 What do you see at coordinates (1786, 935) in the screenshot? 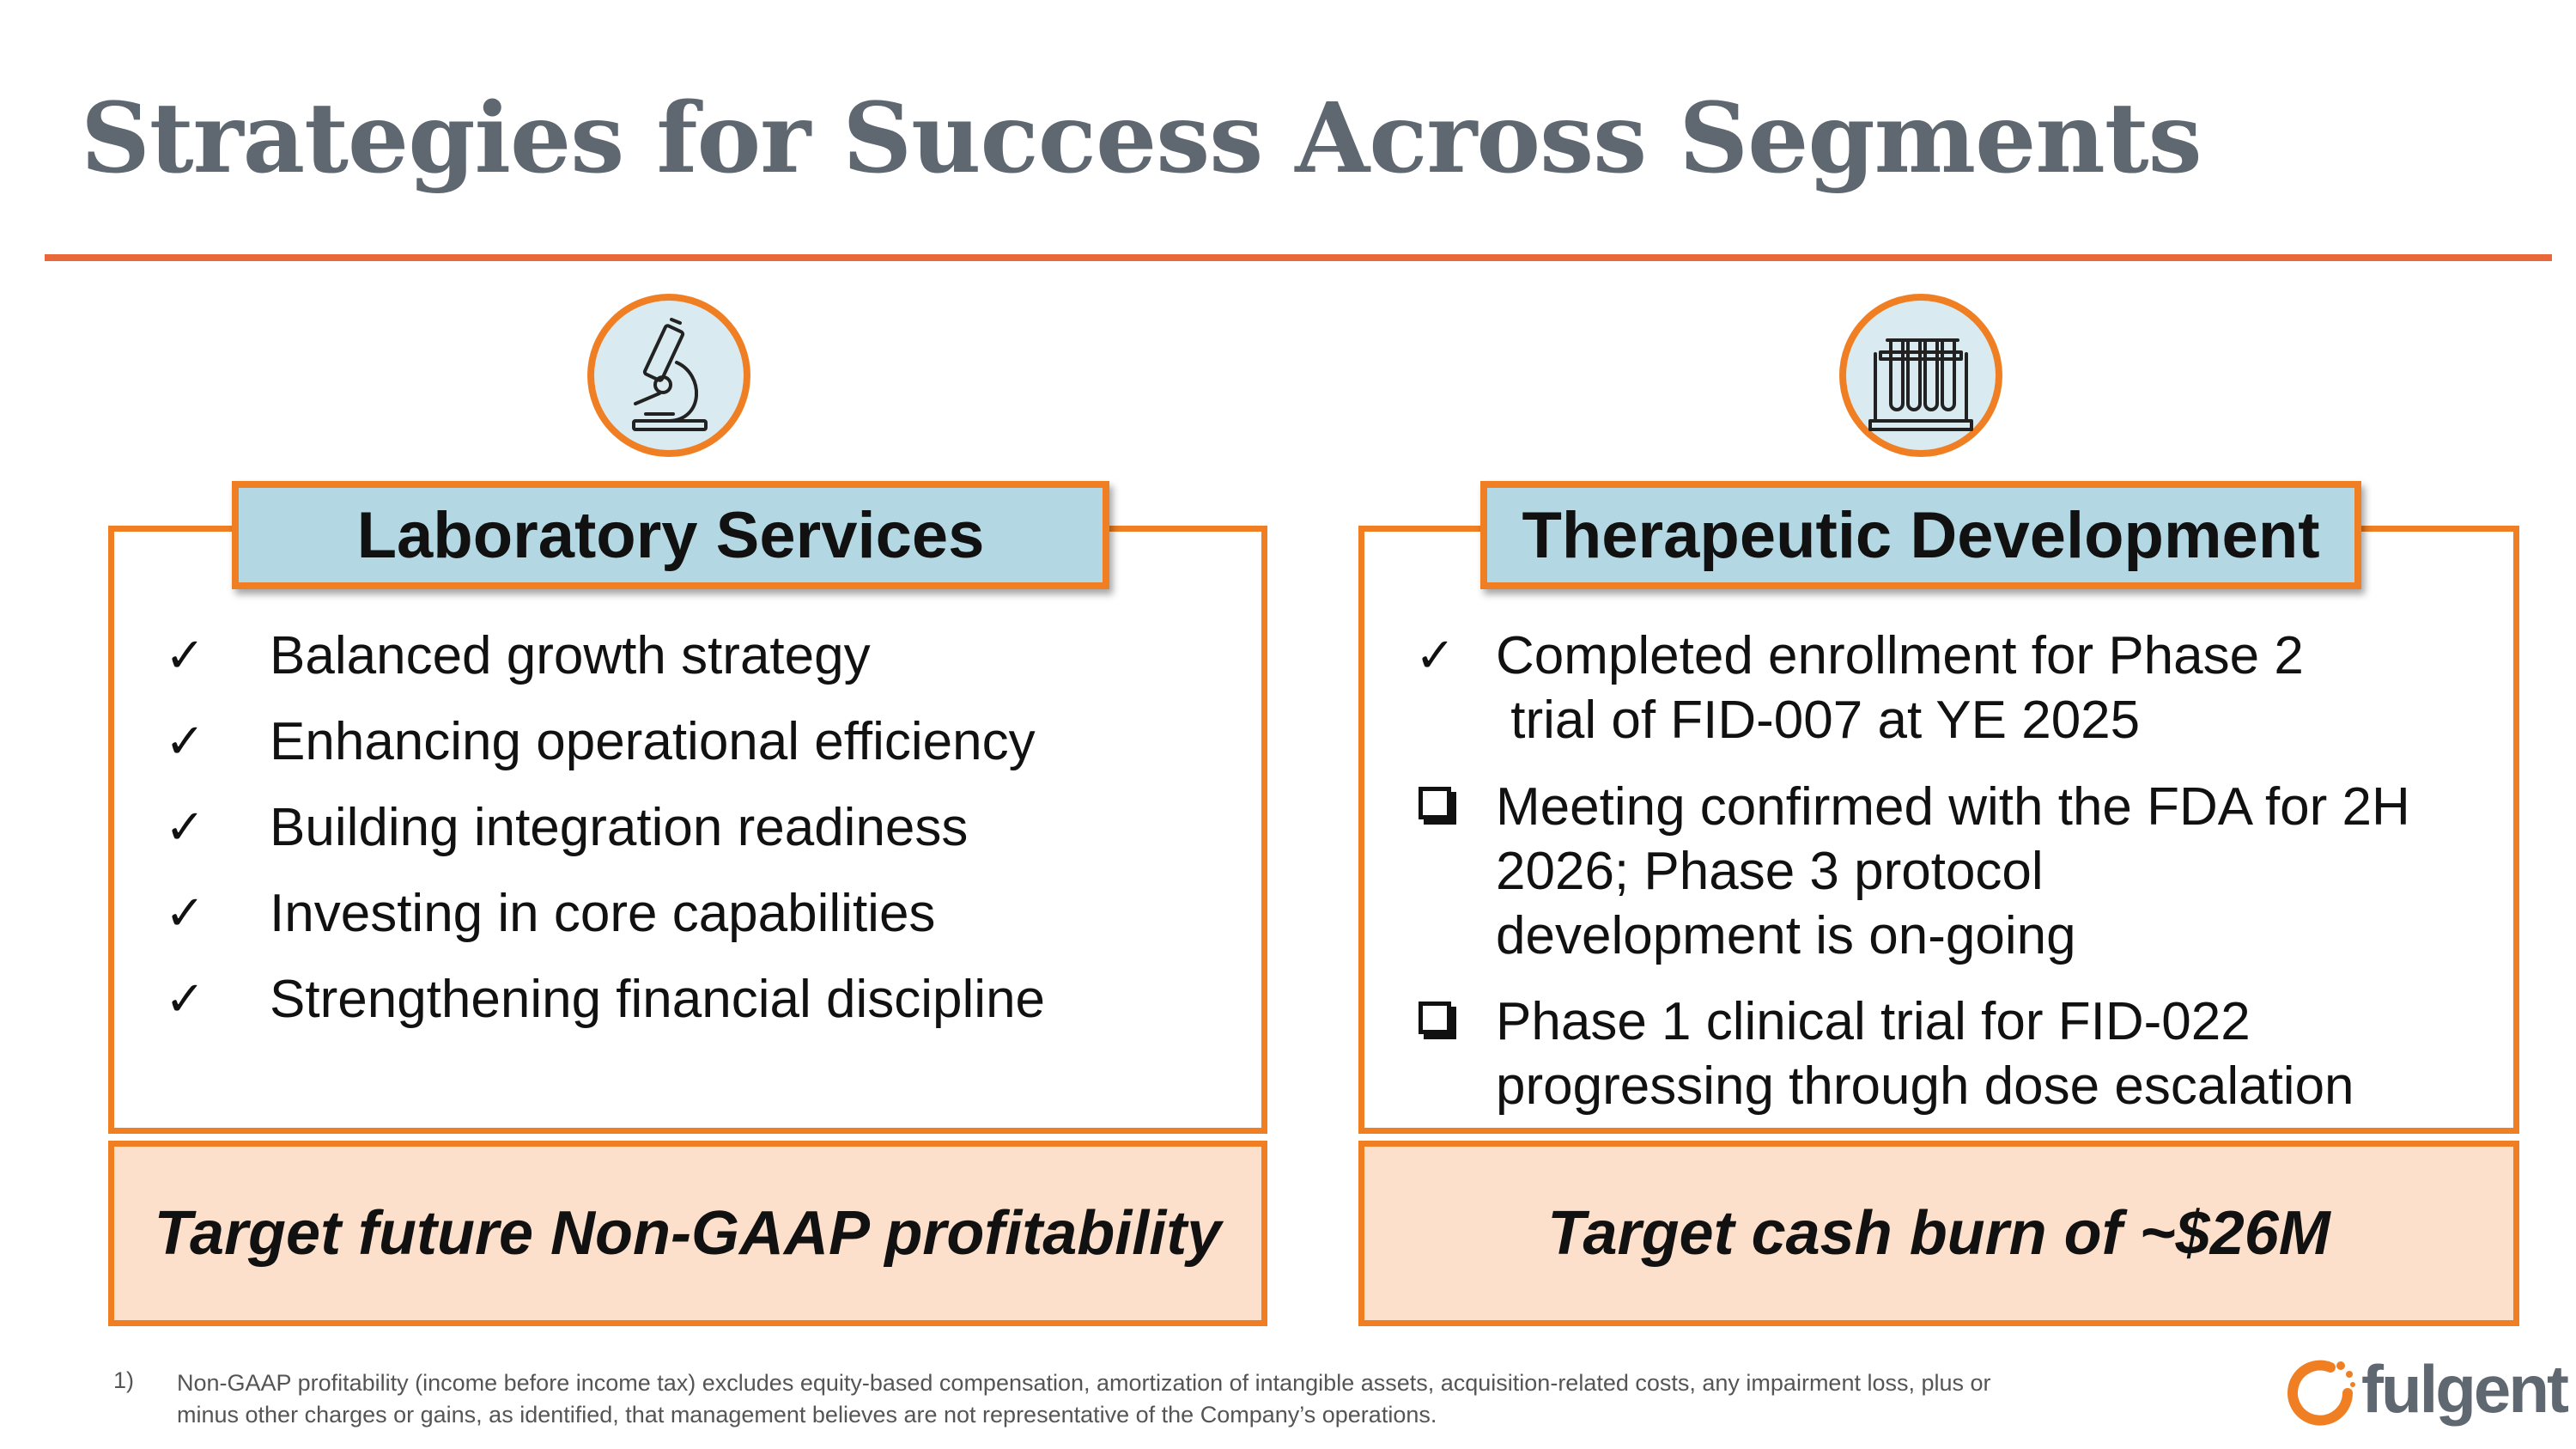
I see `list-item-continuation: development is on-going` at bounding box center [1786, 935].